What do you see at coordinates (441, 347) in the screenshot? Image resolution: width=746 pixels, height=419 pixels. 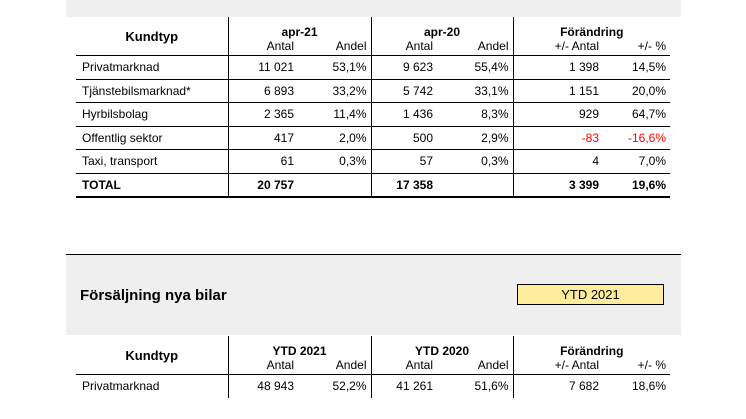 I see `header-group-ytd2020: YTD 2020` at bounding box center [441, 347].